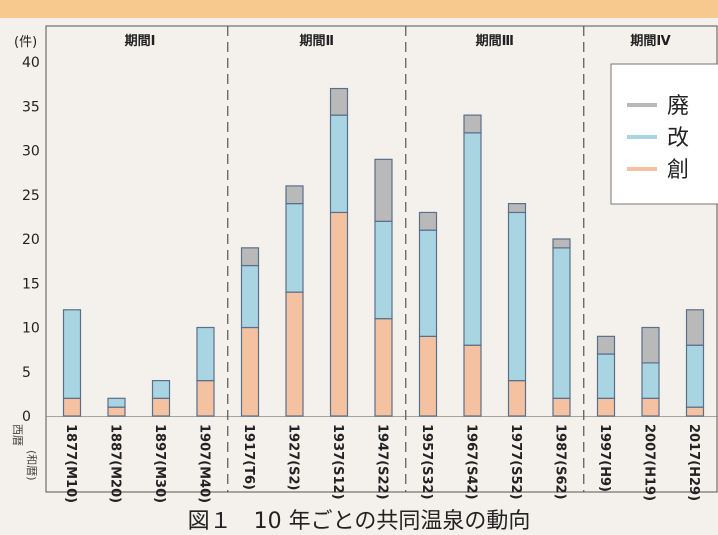 This screenshot has height=535, width=718. I want to click on x-tick-label: 1907(M40), so click(204, 463).